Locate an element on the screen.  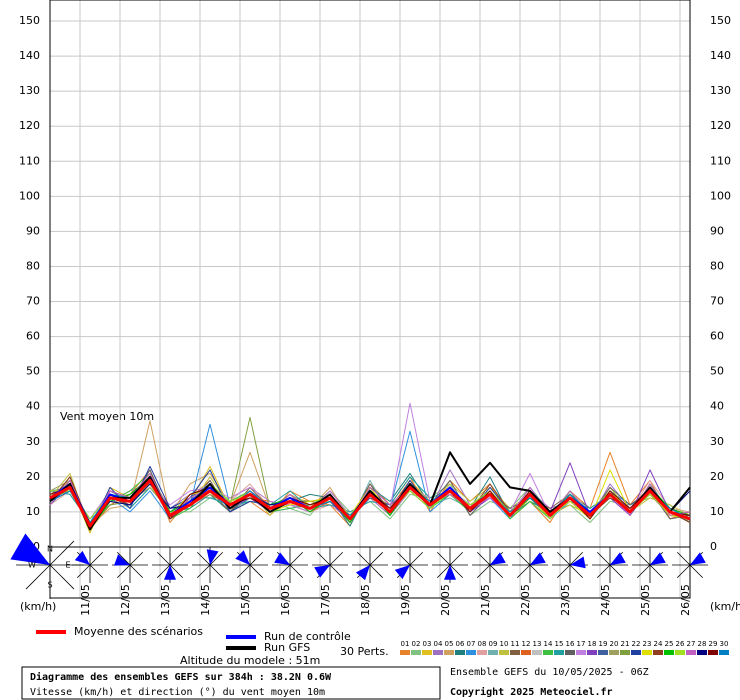
x-tick-label: 24/05 is located at coordinates (605, 600).